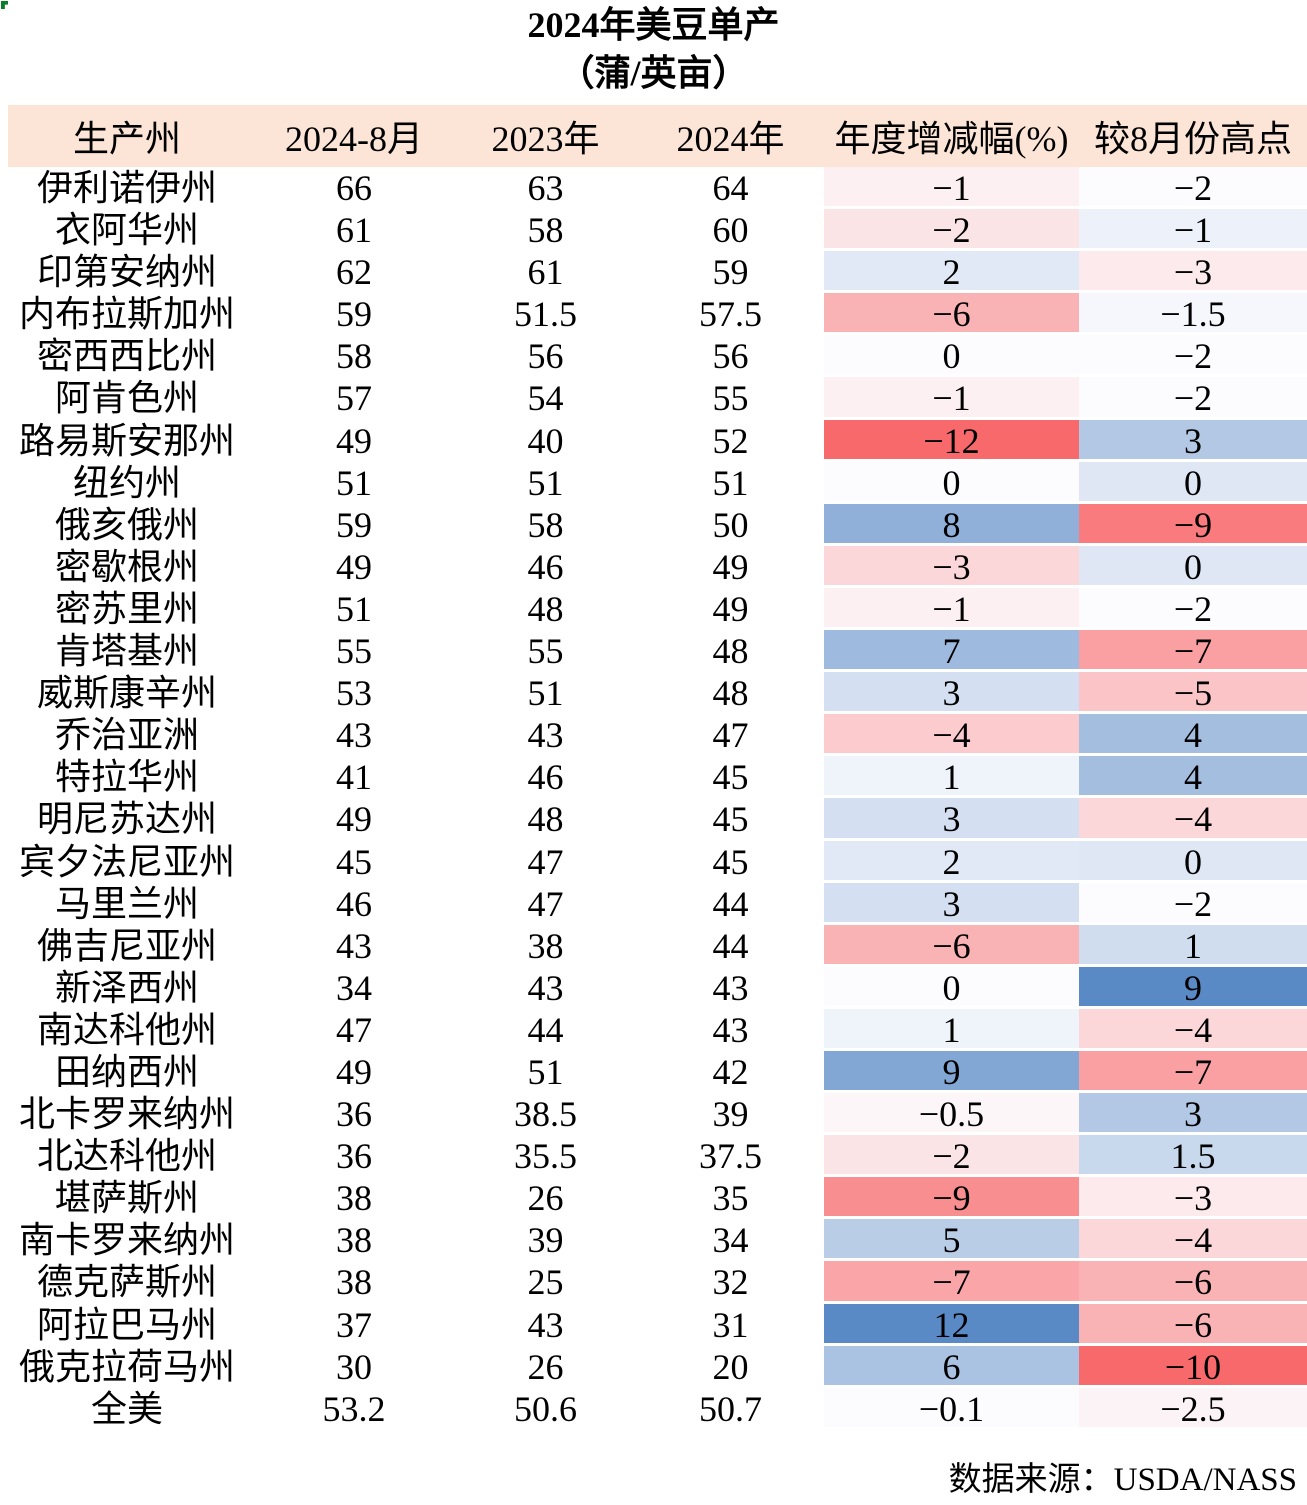  Describe the element at coordinates (951, 861) in the screenshot. I see `yoy-change-cell: 2` at that location.